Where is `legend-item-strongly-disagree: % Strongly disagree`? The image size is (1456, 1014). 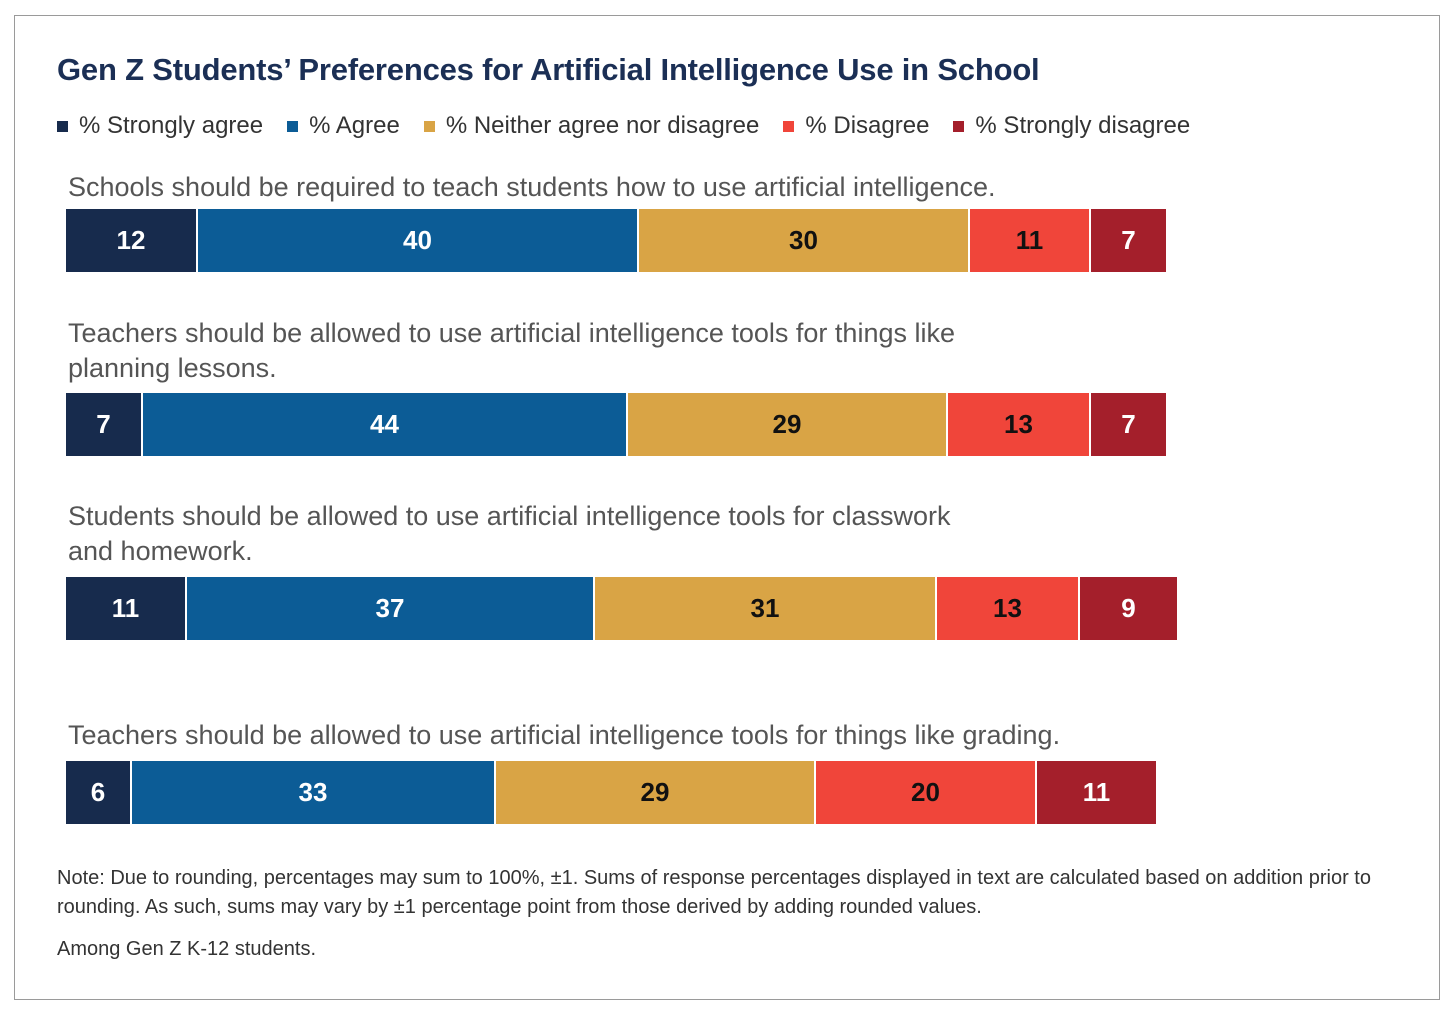 legend-item-strongly-disagree: % Strongly disagree is located at coordinates (1071, 126).